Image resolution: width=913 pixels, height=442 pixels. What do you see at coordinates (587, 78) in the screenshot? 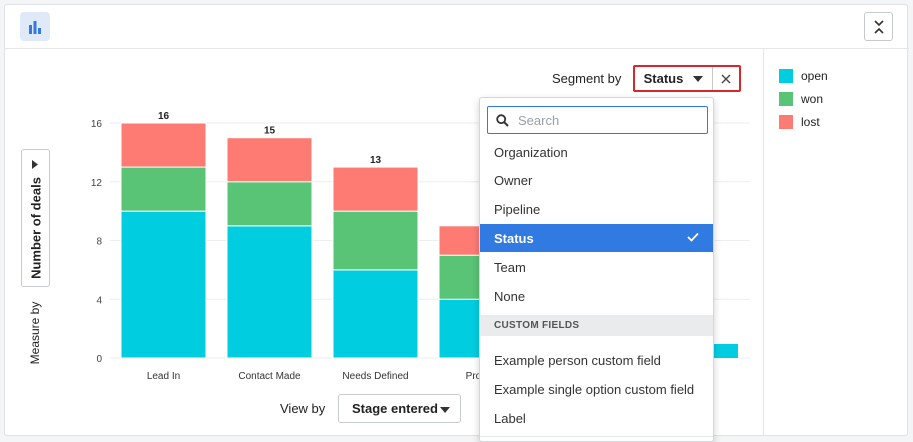
I see `segment-by-label: Segment by` at bounding box center [587, 78].